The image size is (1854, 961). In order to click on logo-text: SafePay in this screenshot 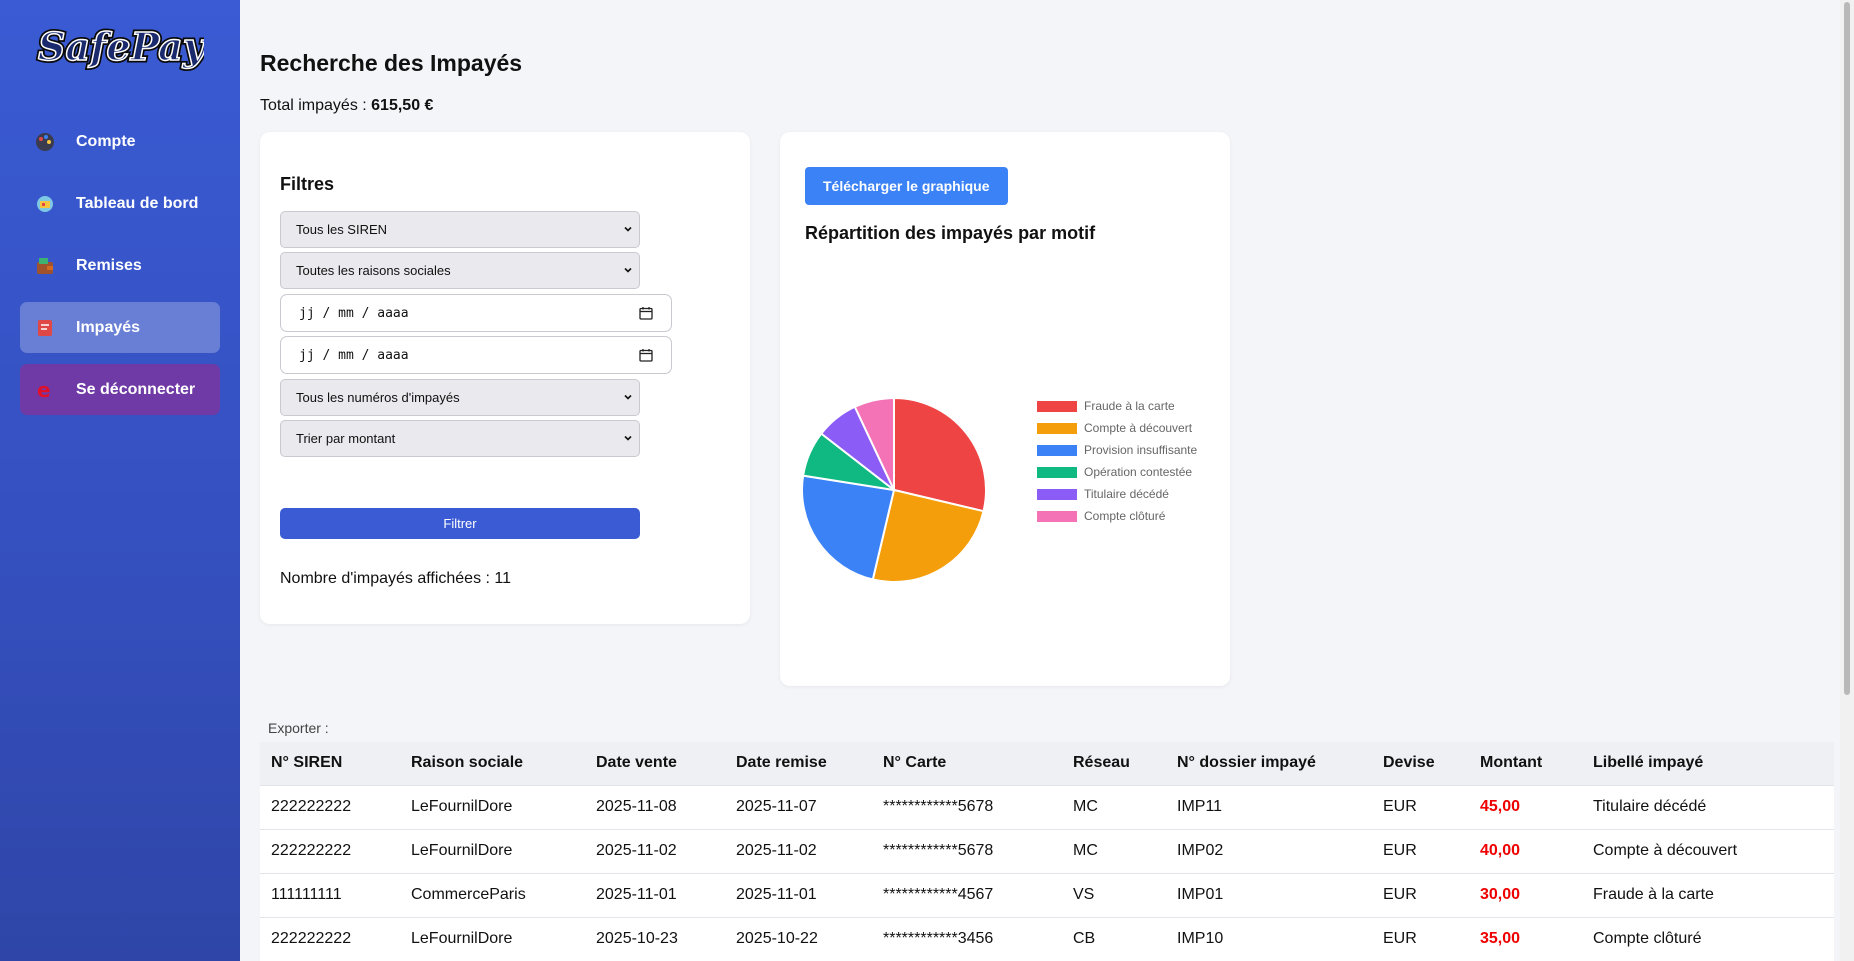, I will do `click(121, 46)`.